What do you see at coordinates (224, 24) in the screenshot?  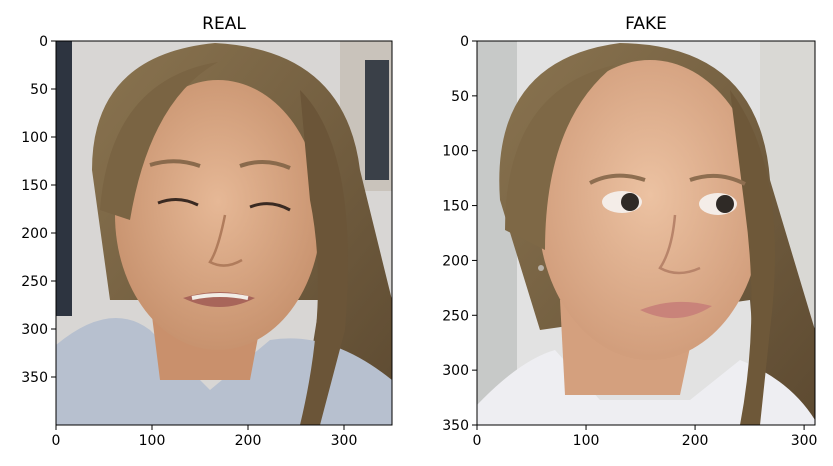 I see `panel-title: REAL` at bounding box center [224, 24].